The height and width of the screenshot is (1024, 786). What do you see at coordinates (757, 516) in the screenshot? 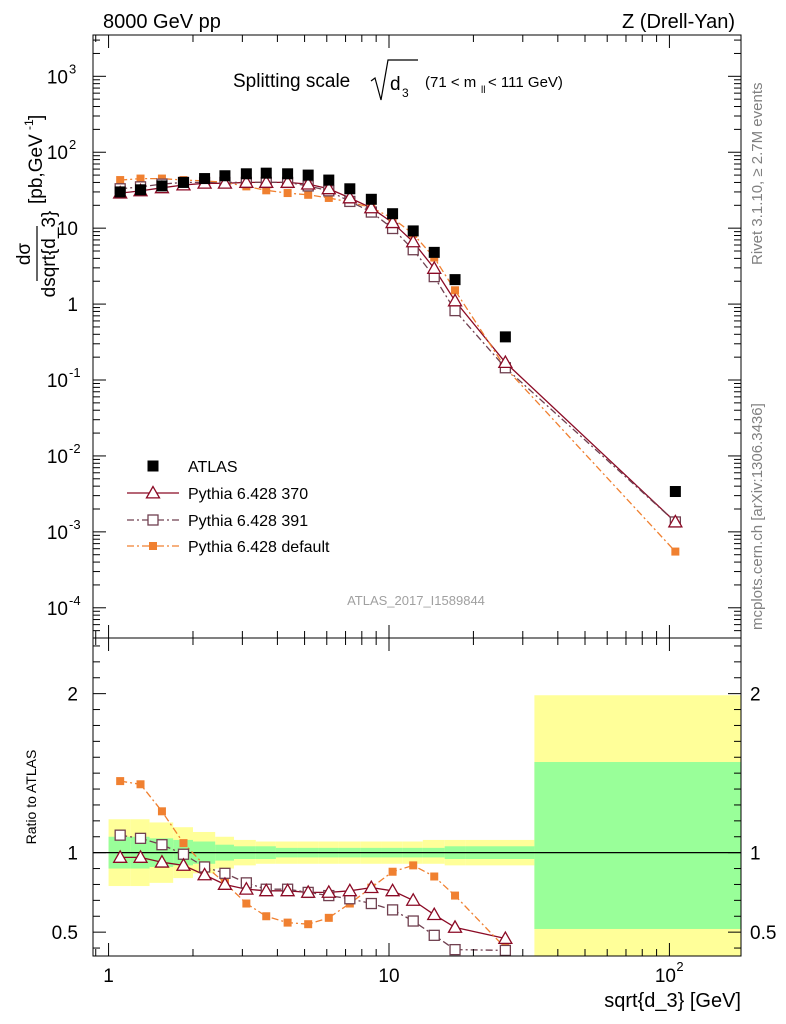
I see `mcplots-source-label: mcplots.cern.ch [arXiv:1306.3436]` at bounding box center [757, 516].